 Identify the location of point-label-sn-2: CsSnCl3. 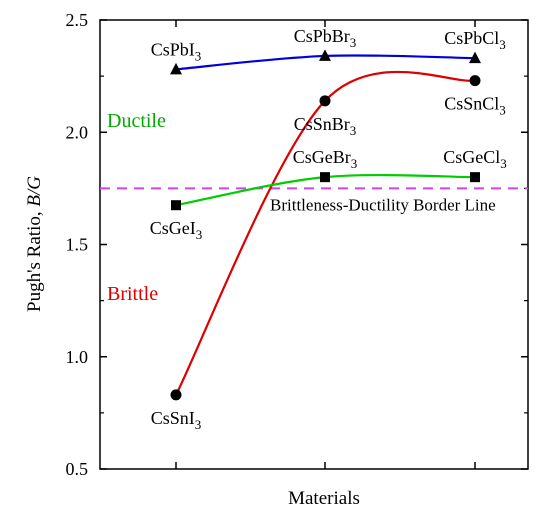
(475, 106).